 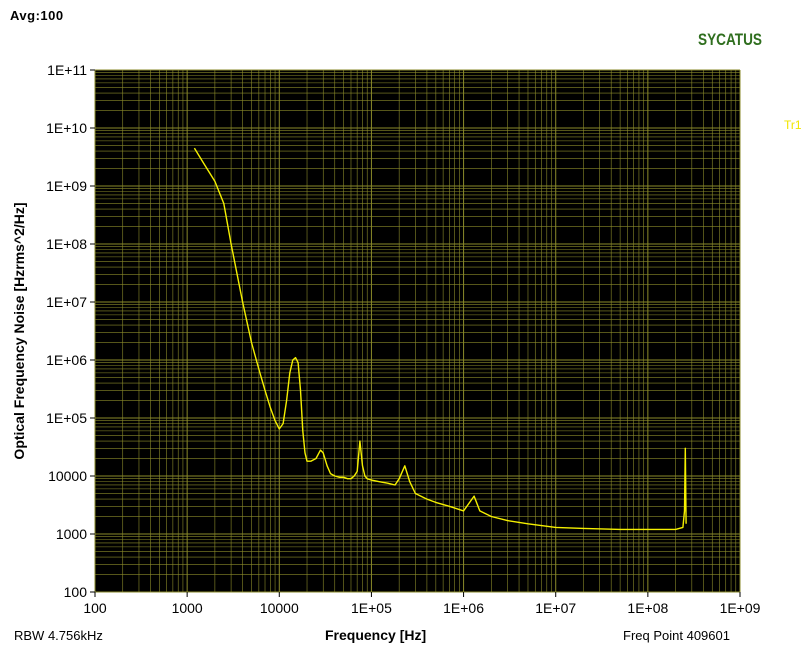 I want to click on freq-point-label: Freq Point 409601, so click(x=676, y=635).